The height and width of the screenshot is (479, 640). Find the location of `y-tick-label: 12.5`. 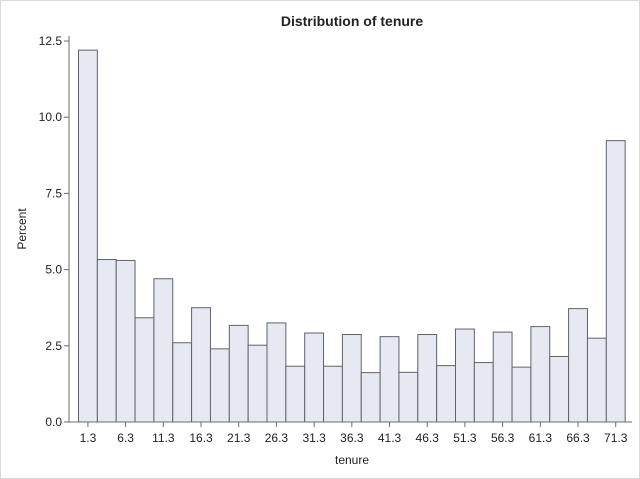

y-tick-label: 12.5 is located at coordinates (51, 41).